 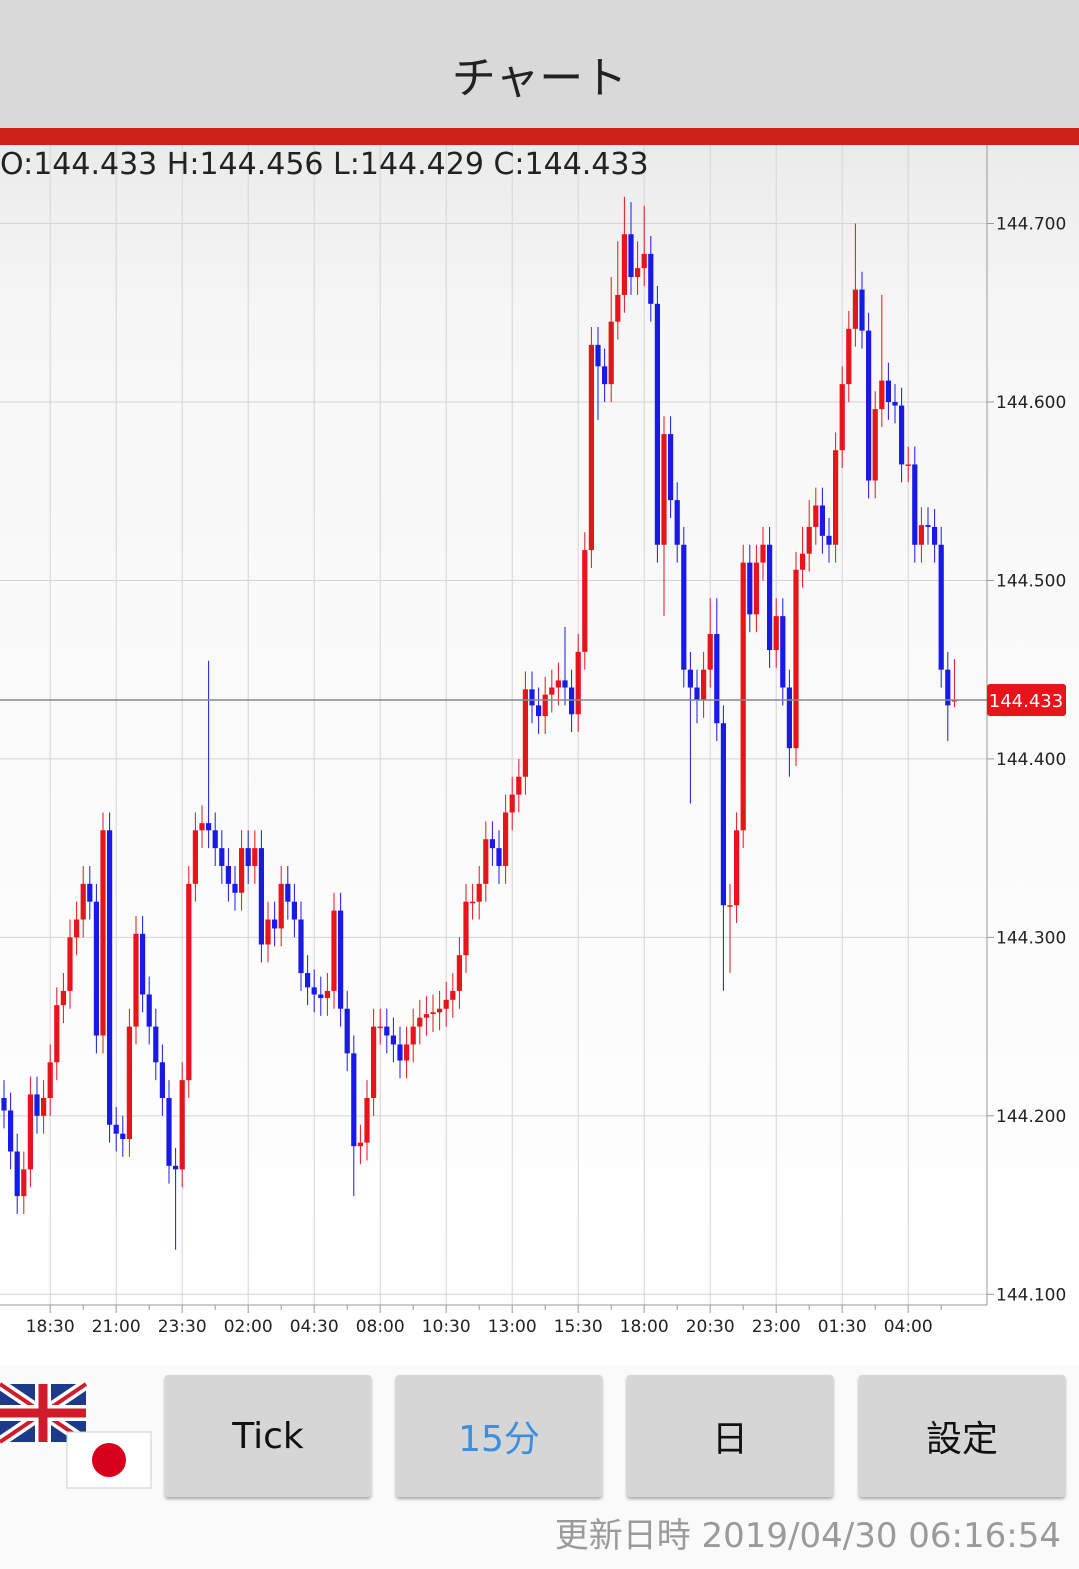 What do you see at coordinates (1031, 1117) in the screenshot?
I see `y-tick-label: 144.200` at bounding box center [1031, 1117].